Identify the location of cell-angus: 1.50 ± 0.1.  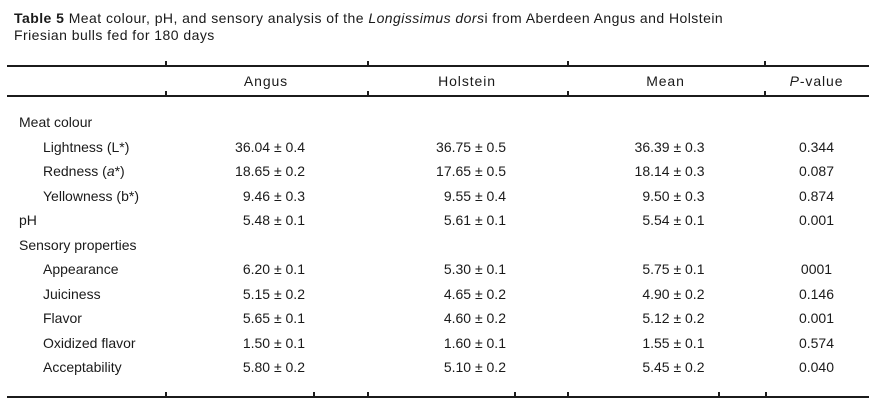
(266, 343).